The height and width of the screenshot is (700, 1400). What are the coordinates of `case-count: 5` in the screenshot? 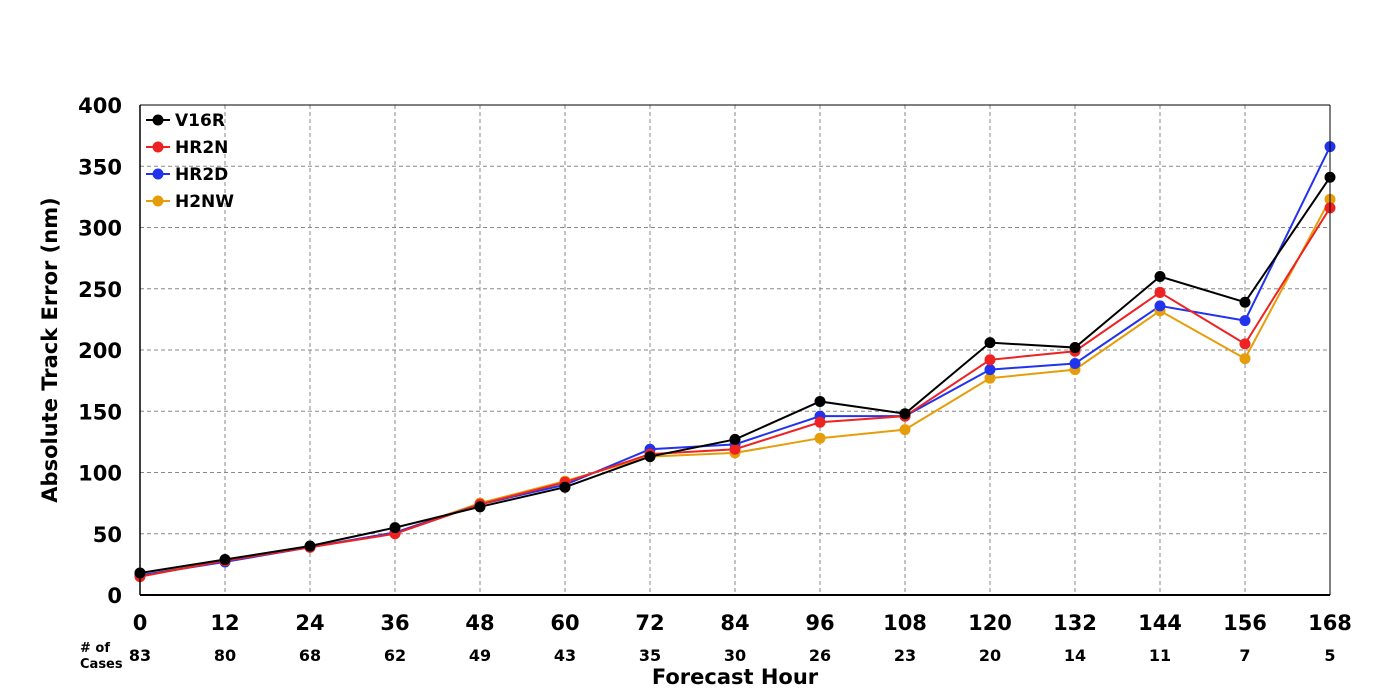 It's located at (1329, 655).